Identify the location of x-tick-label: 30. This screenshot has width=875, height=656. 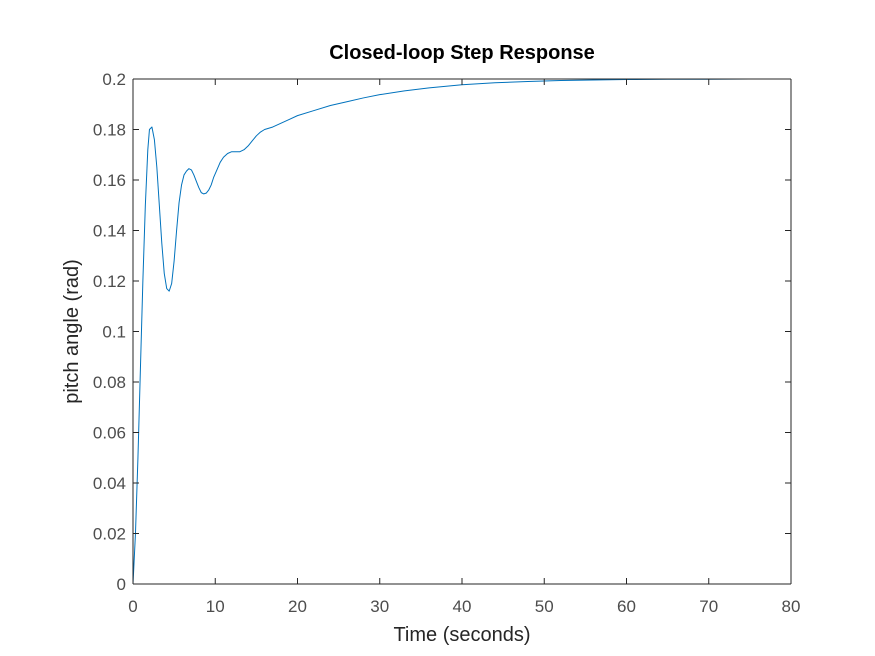
(379, 606).